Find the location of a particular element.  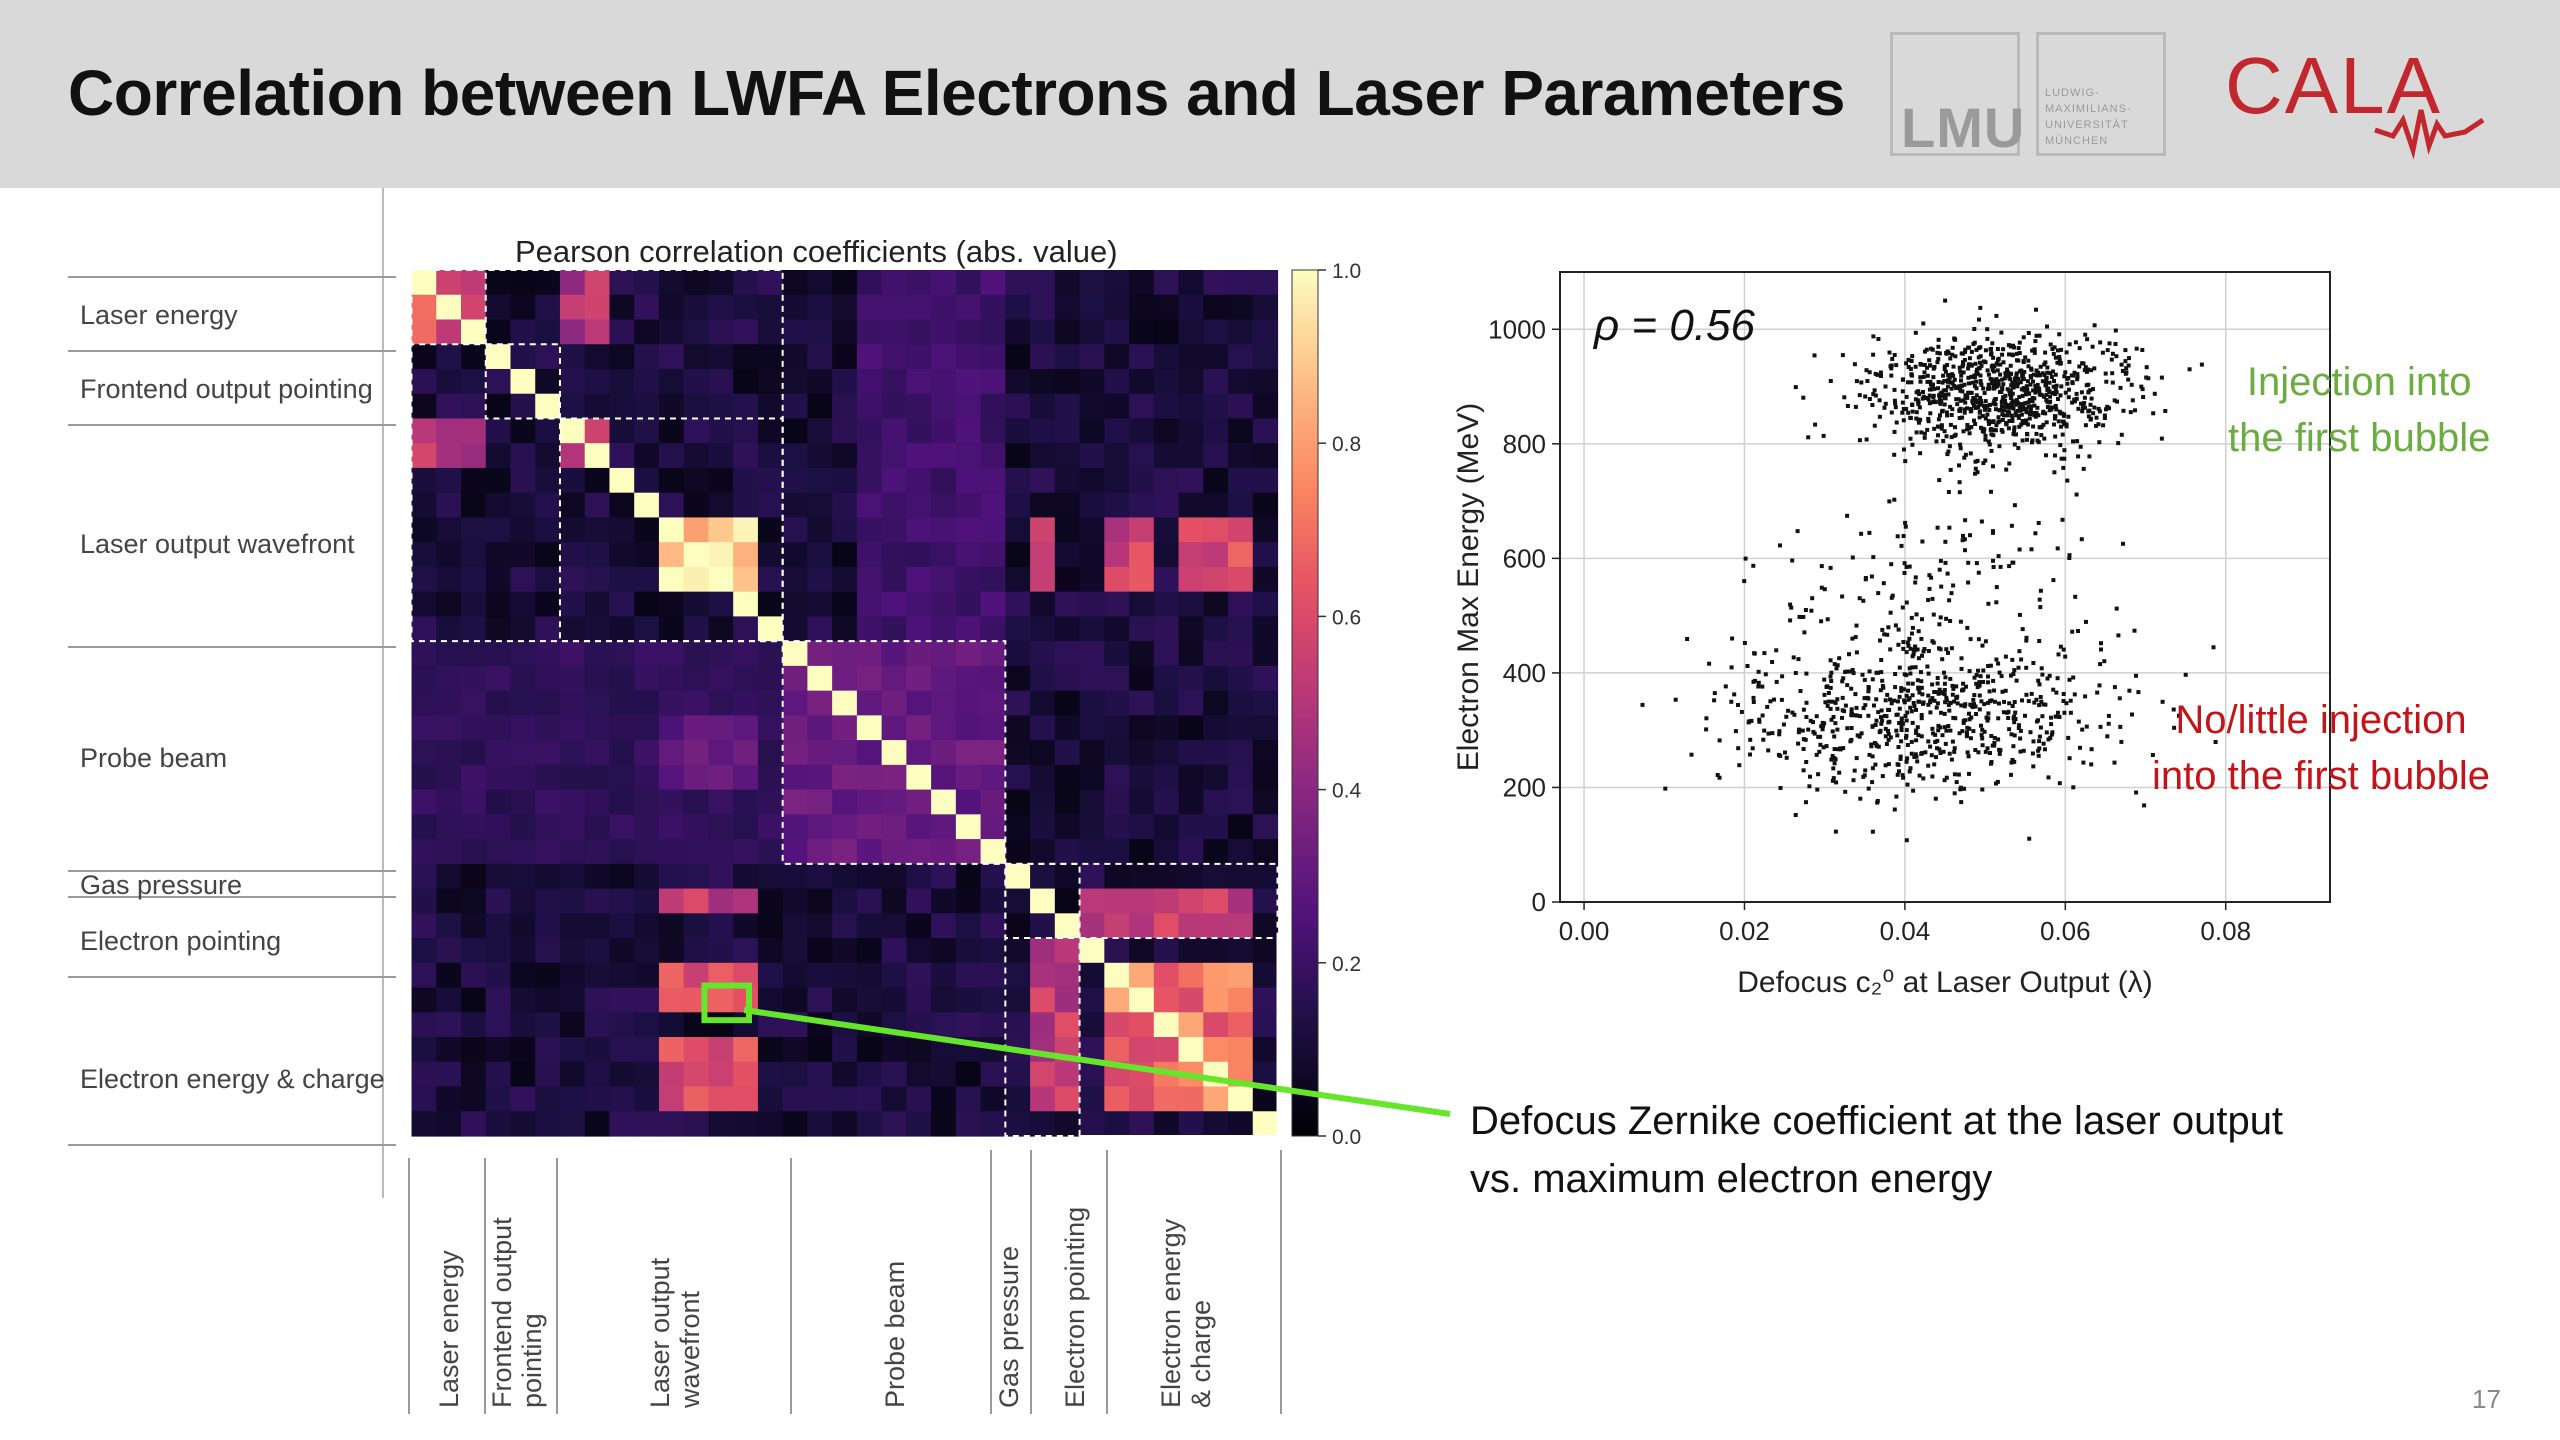

injection-label: Injection into the first bubble is located at coordinates (2359, 410).